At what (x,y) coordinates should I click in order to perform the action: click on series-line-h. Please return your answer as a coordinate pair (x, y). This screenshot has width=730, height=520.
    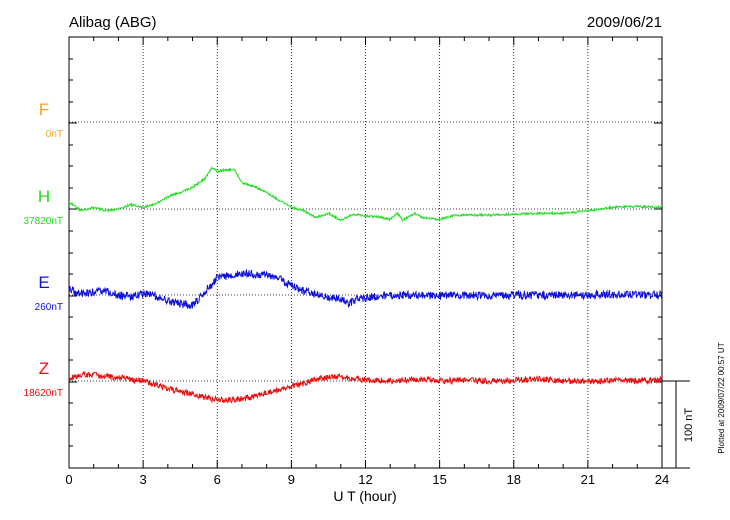
    Looking at the image, I should click on (365, 194).